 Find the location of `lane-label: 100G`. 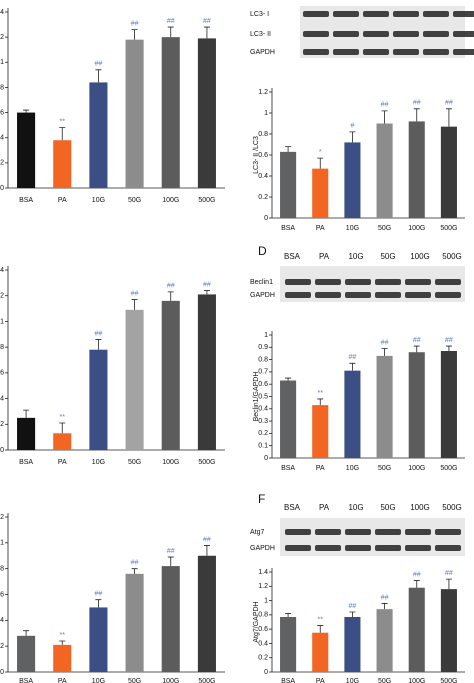

lane-label: 100G is located at coordinates (420, 507).